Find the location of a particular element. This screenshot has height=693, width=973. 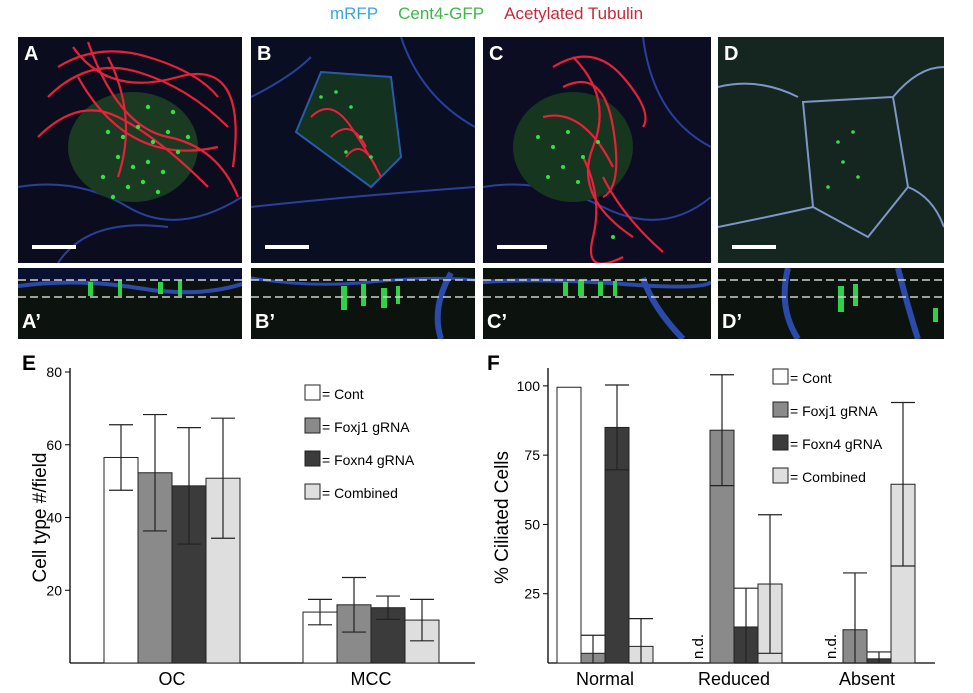

y-axis-label: % Ciliated Cells is located at coordinates (502, 517).